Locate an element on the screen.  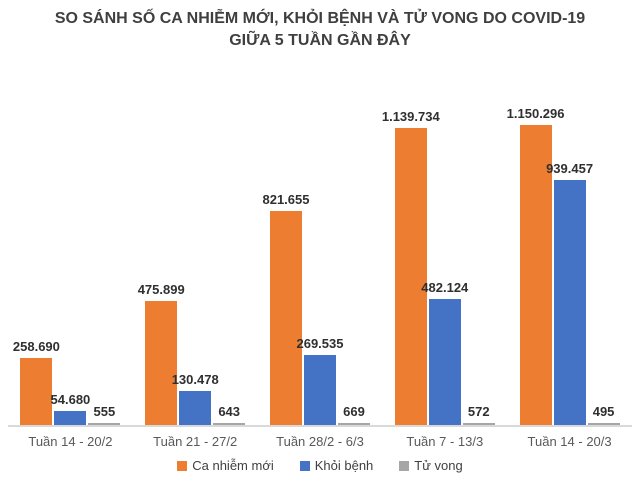
data-label-new-cases-4: 1.150.296 is located at coordinates (535, 113).